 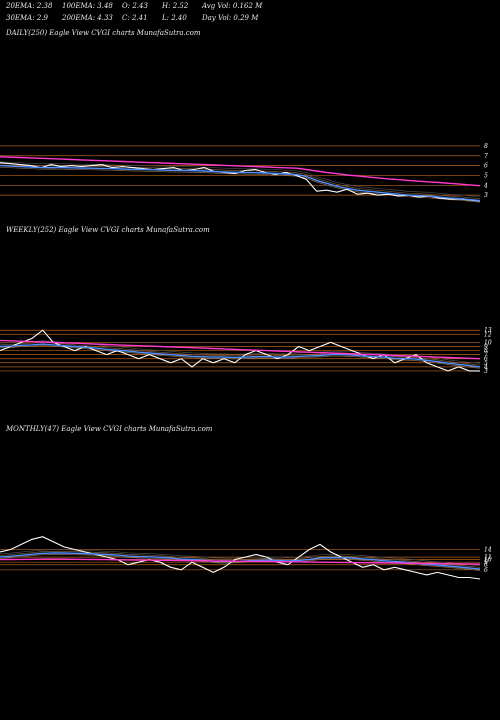 I want to click on high-label: H: 2.52, so click(x=175, y=6).